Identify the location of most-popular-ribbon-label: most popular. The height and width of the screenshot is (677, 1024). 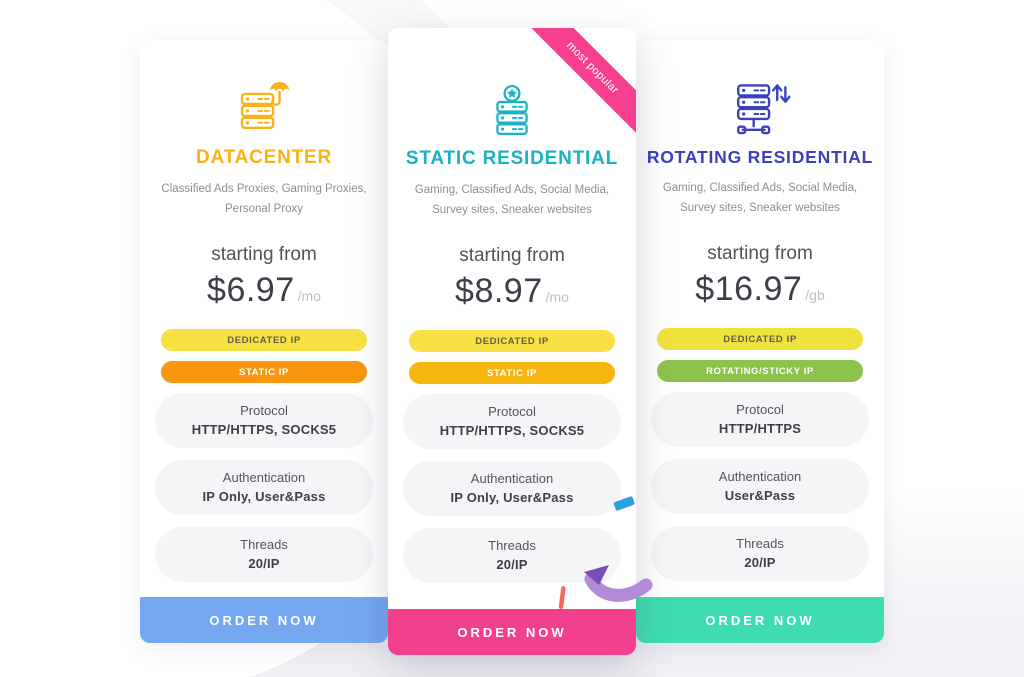
(581, 83).